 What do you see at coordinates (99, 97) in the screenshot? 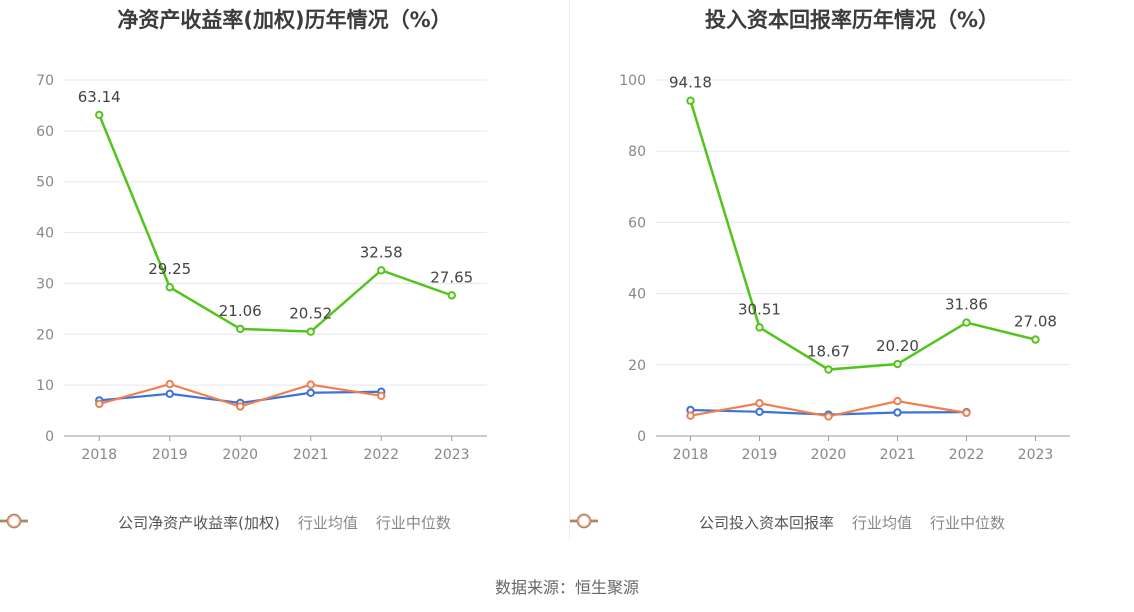
I see `data-label: 63.14` at bounding box center [99, 97].